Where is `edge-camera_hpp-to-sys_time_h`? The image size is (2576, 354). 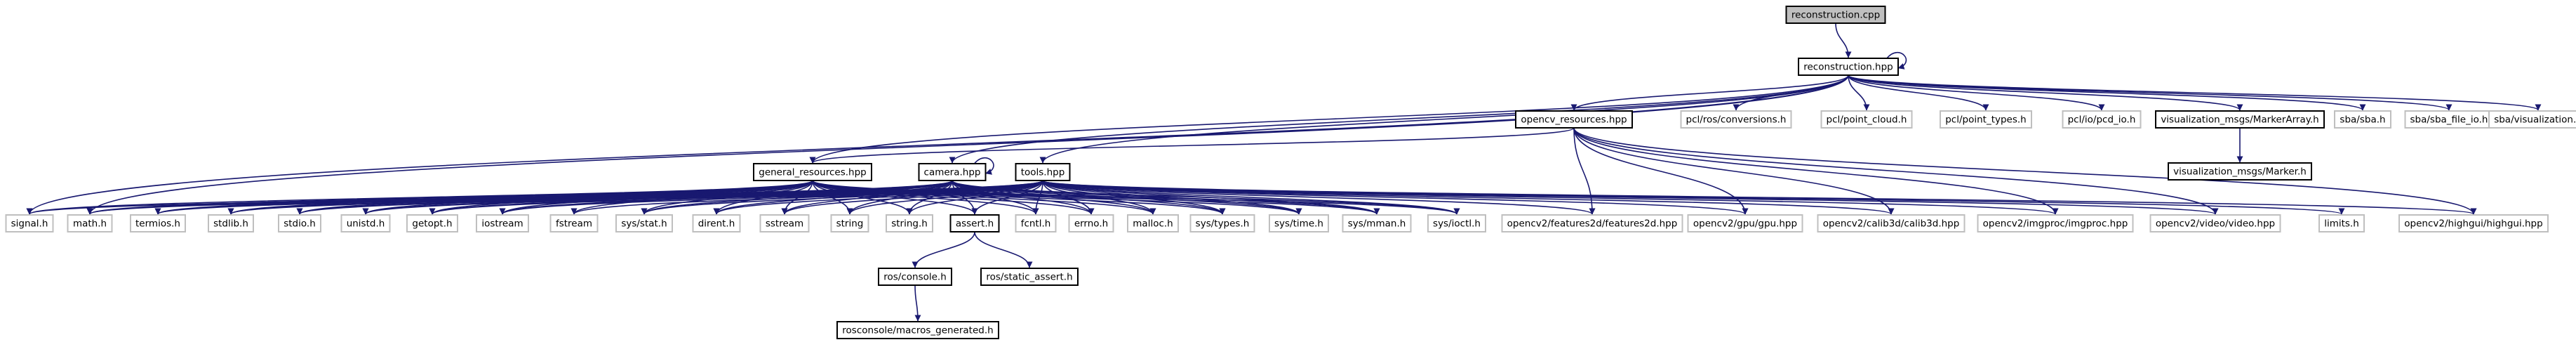 edge-camera_hpp-to-sys_time_h is located at coordinates (1127, 197).